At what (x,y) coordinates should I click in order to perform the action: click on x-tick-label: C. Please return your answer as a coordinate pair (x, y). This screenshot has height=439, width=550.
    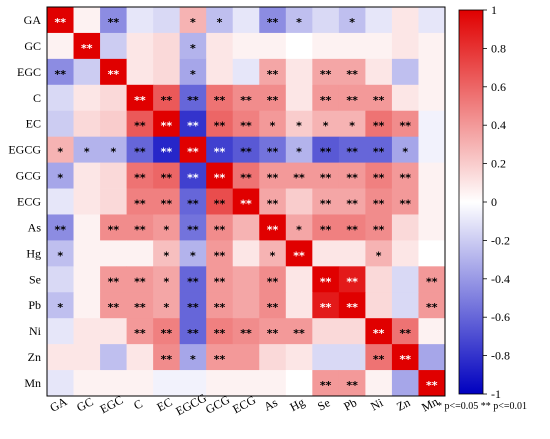
    Looking at the image, I should click on (138, 404).